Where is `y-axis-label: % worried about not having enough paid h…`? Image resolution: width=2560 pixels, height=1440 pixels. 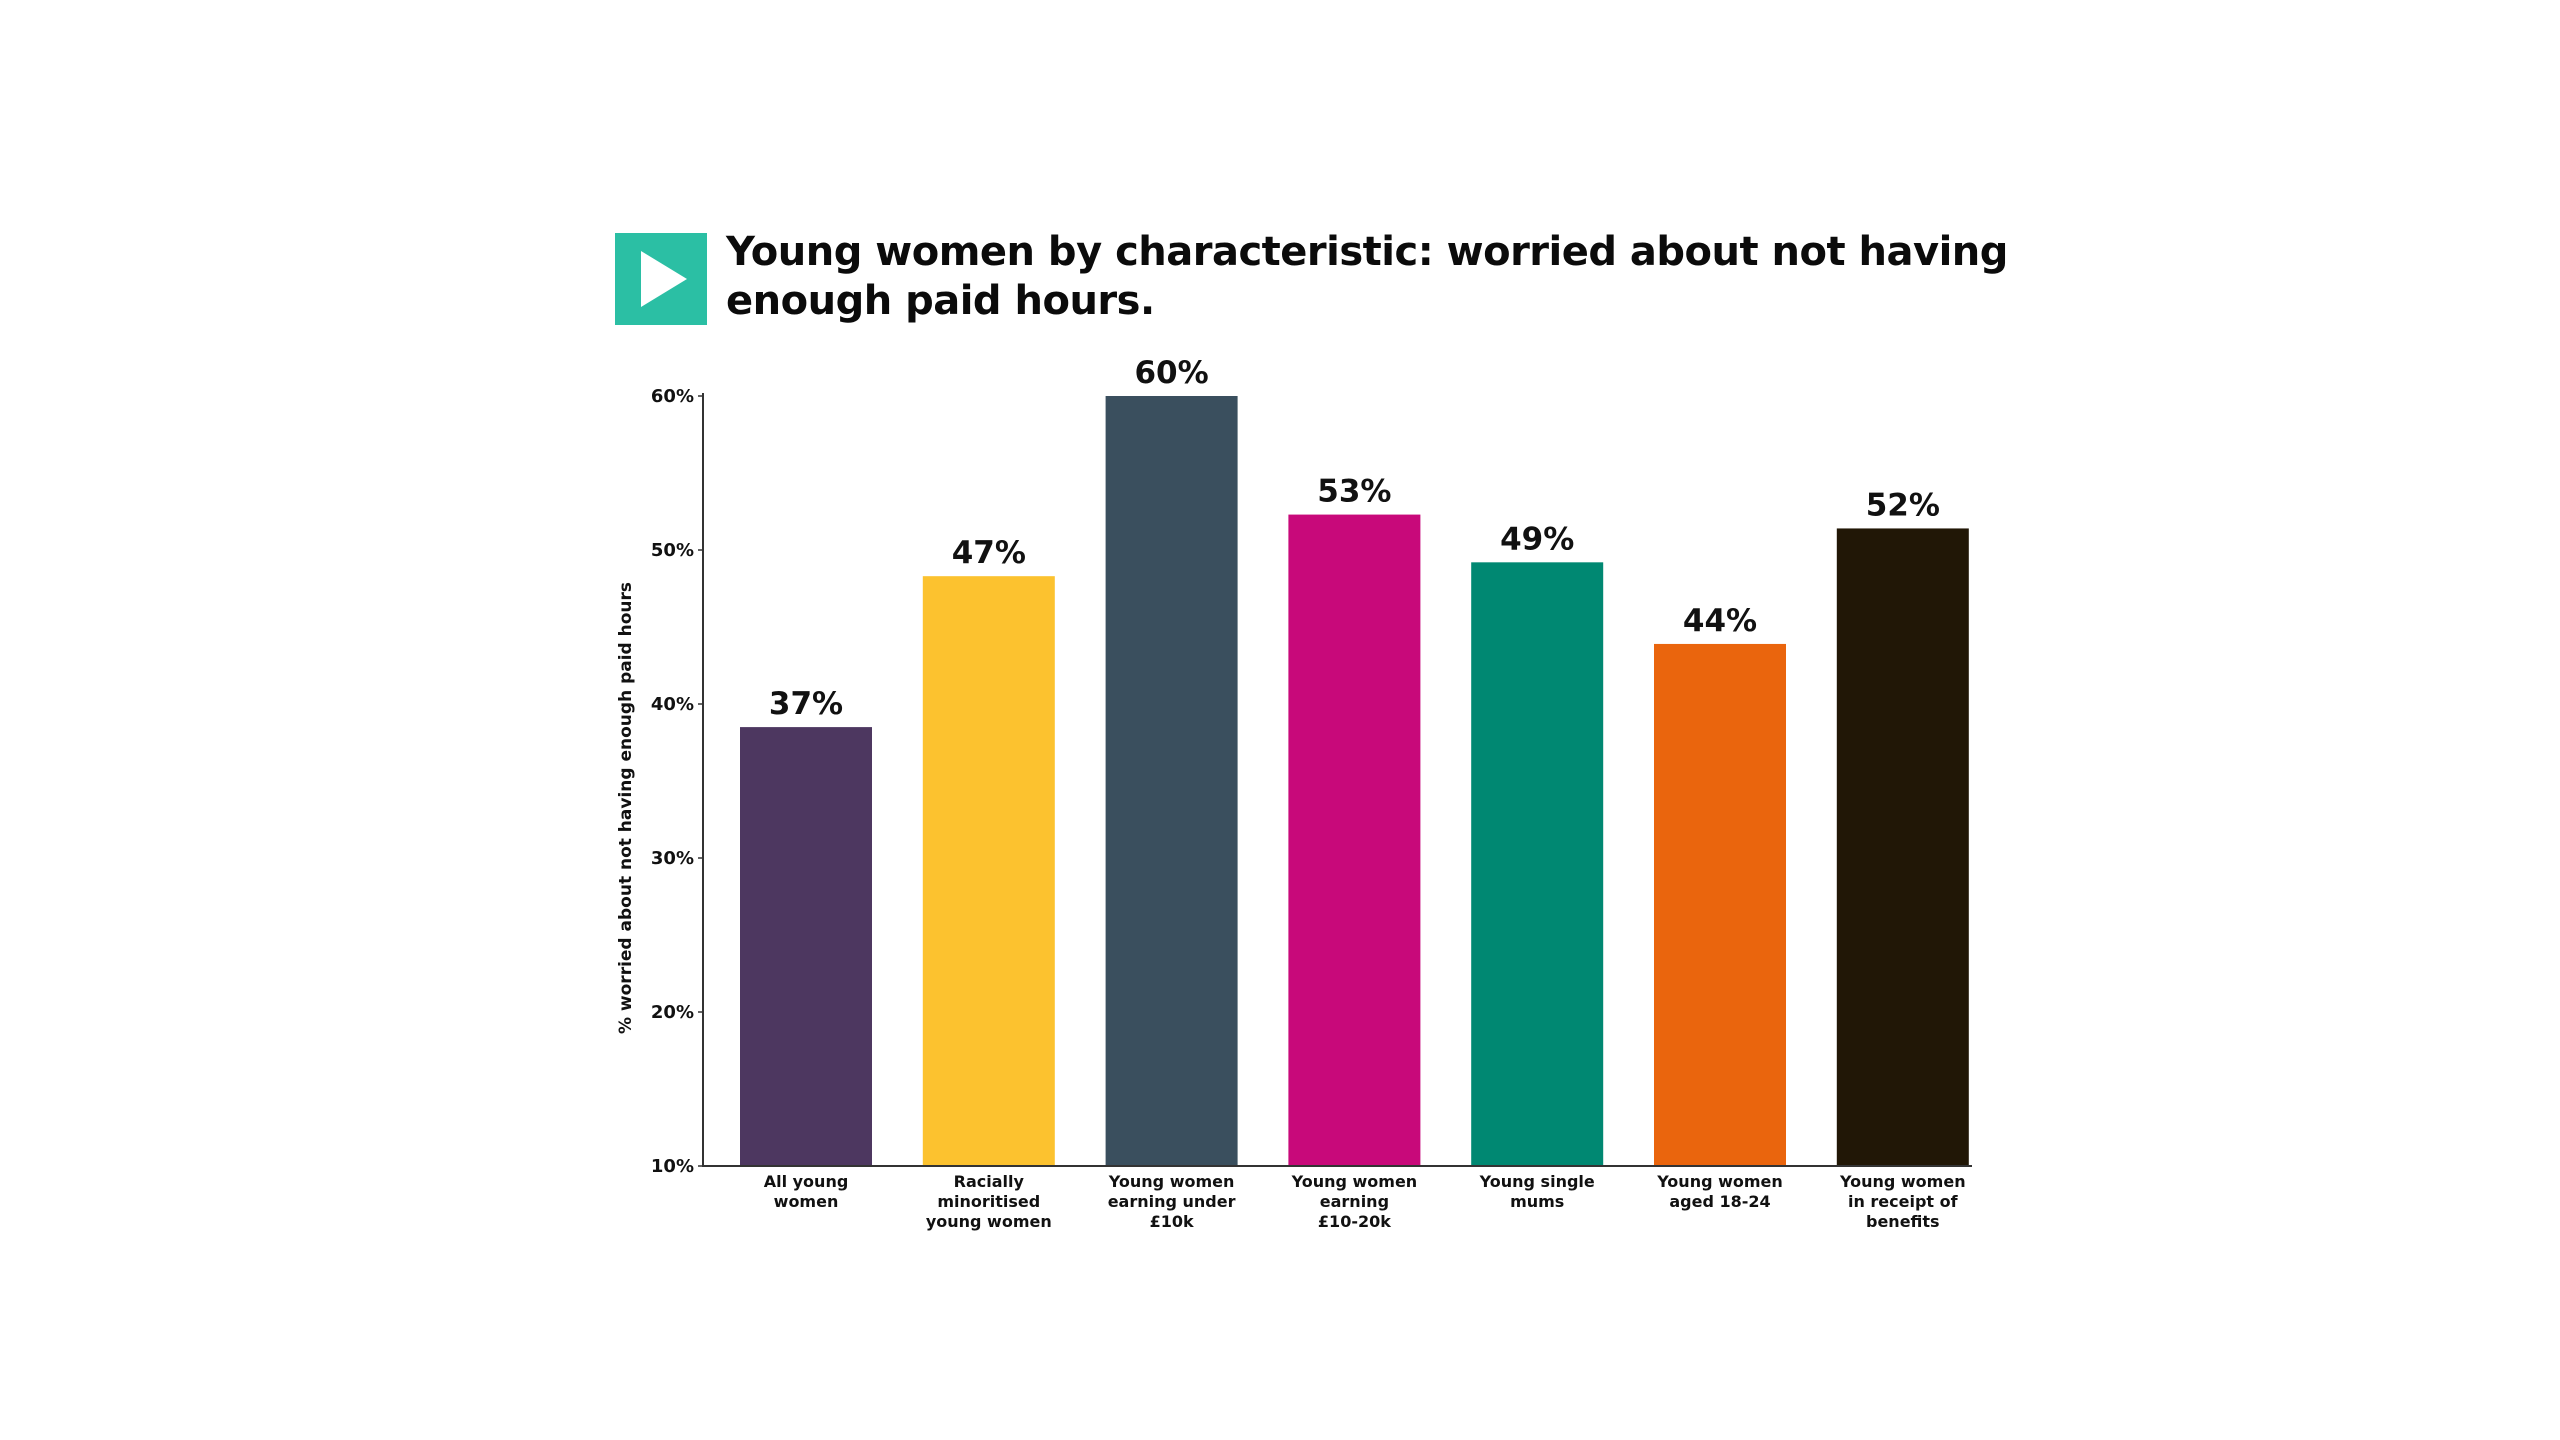 y-axis-label: % worried about not having enough paid h… is located at coordinates (626, 808).